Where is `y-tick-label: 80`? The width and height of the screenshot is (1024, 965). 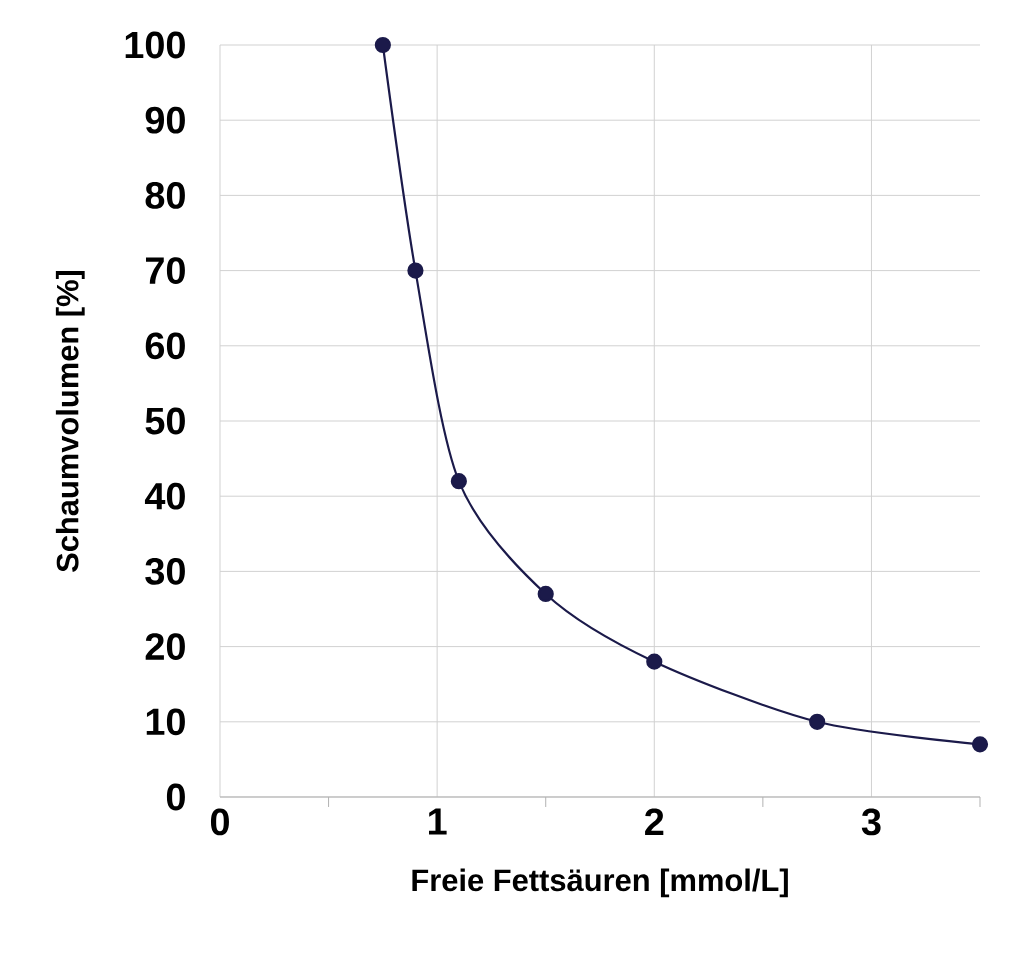
y-tick-label: 80 is located at coordinates (165, 195).